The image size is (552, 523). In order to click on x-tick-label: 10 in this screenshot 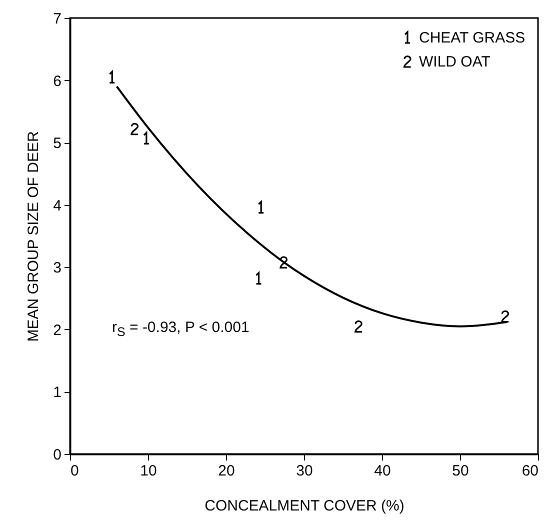, I will do `click(148, 471)`.